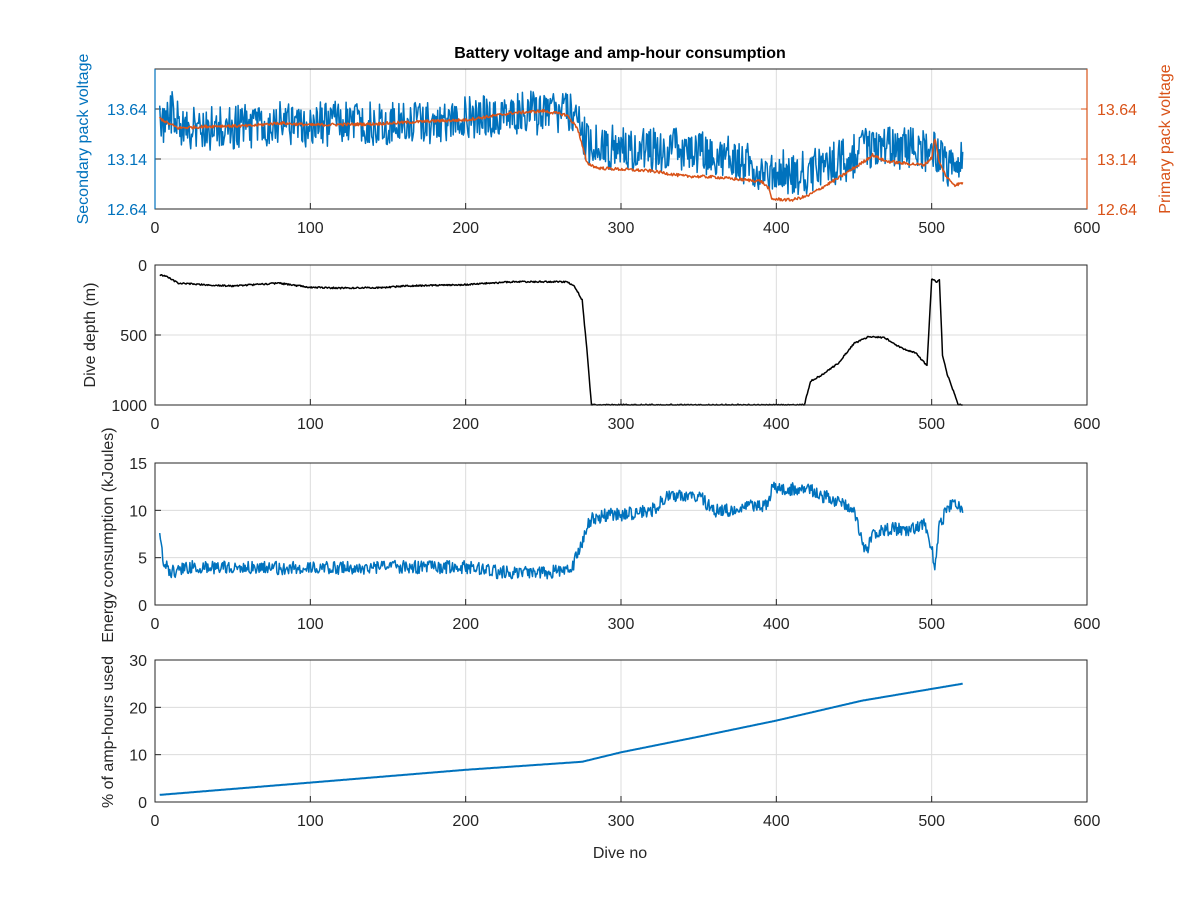 This screenshot has width=1200, height=905. I want to click on y-tick-label: 13.14, so click(127, 160).